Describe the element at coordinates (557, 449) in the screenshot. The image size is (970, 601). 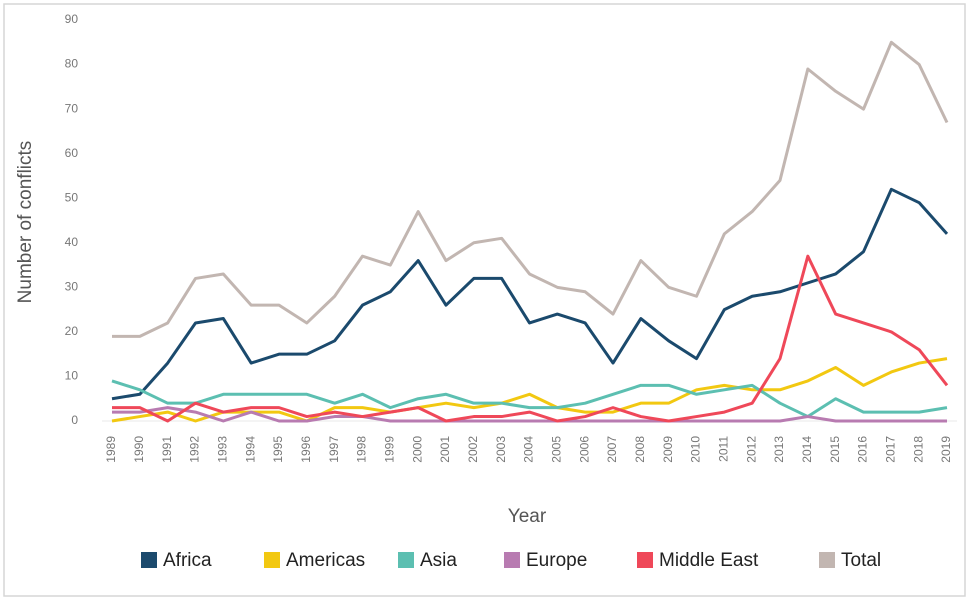
I see `x-tick-label: 2005` at that location.